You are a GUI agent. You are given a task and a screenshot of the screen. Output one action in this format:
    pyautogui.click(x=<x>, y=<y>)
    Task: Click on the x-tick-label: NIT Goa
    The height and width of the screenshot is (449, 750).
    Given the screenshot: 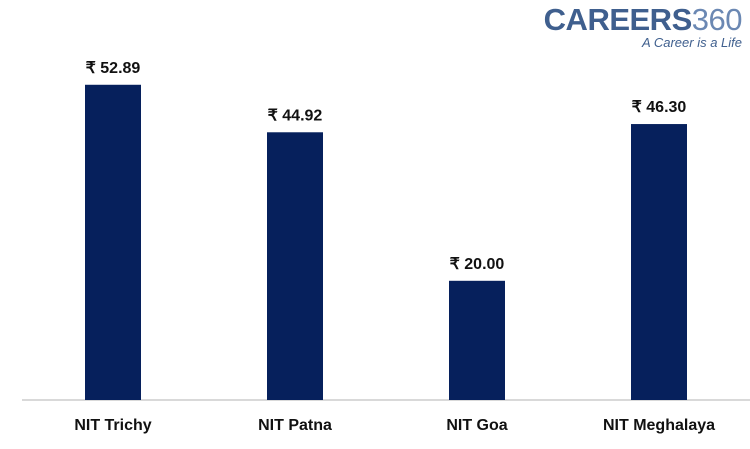 What is the action you would take?
    pyautogui.click(x=476, y=425)
    